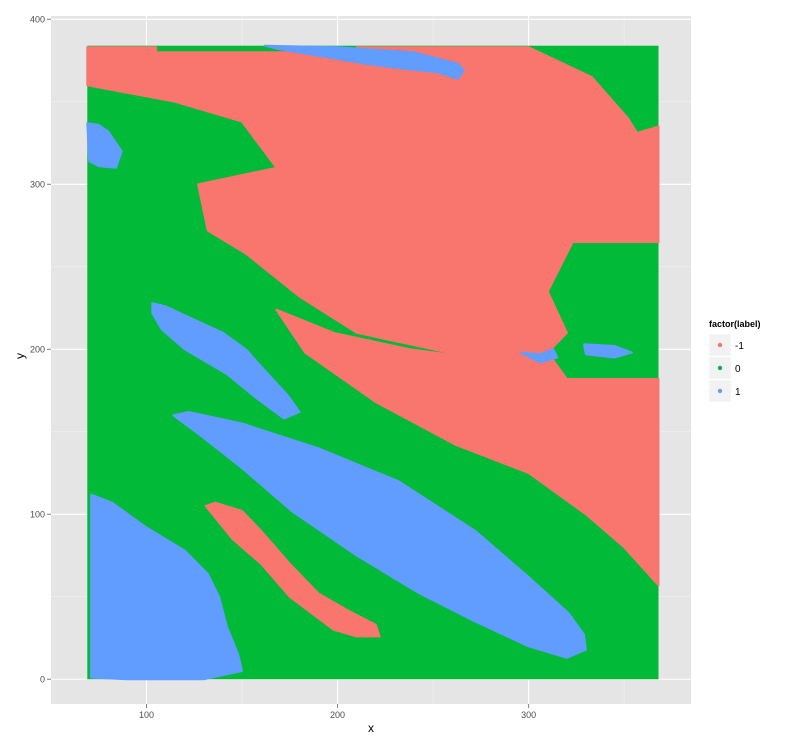 Image resolution: width=800 pixels, height=746 pixels. What do you see at coordinates (146, 715) in the screenshot?
I see `x-tick-label: 100` at bounding box center [146, 715].